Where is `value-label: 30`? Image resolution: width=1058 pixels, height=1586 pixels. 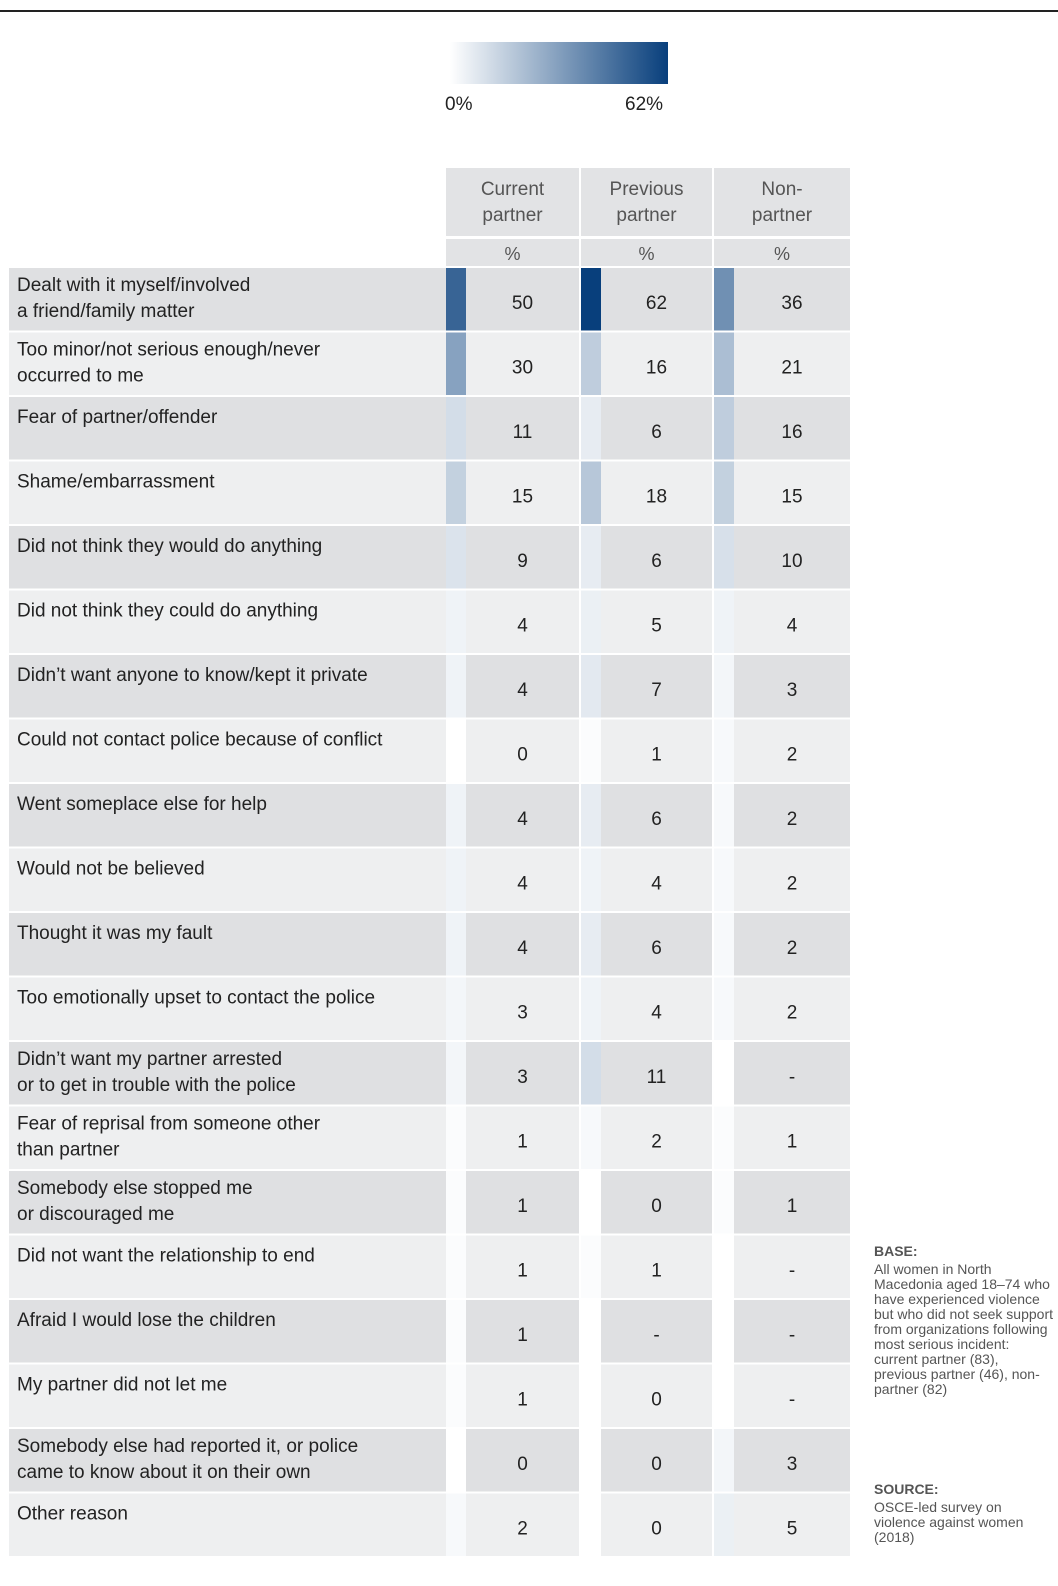
value-label: 30 is located at coordinates (522, 368).